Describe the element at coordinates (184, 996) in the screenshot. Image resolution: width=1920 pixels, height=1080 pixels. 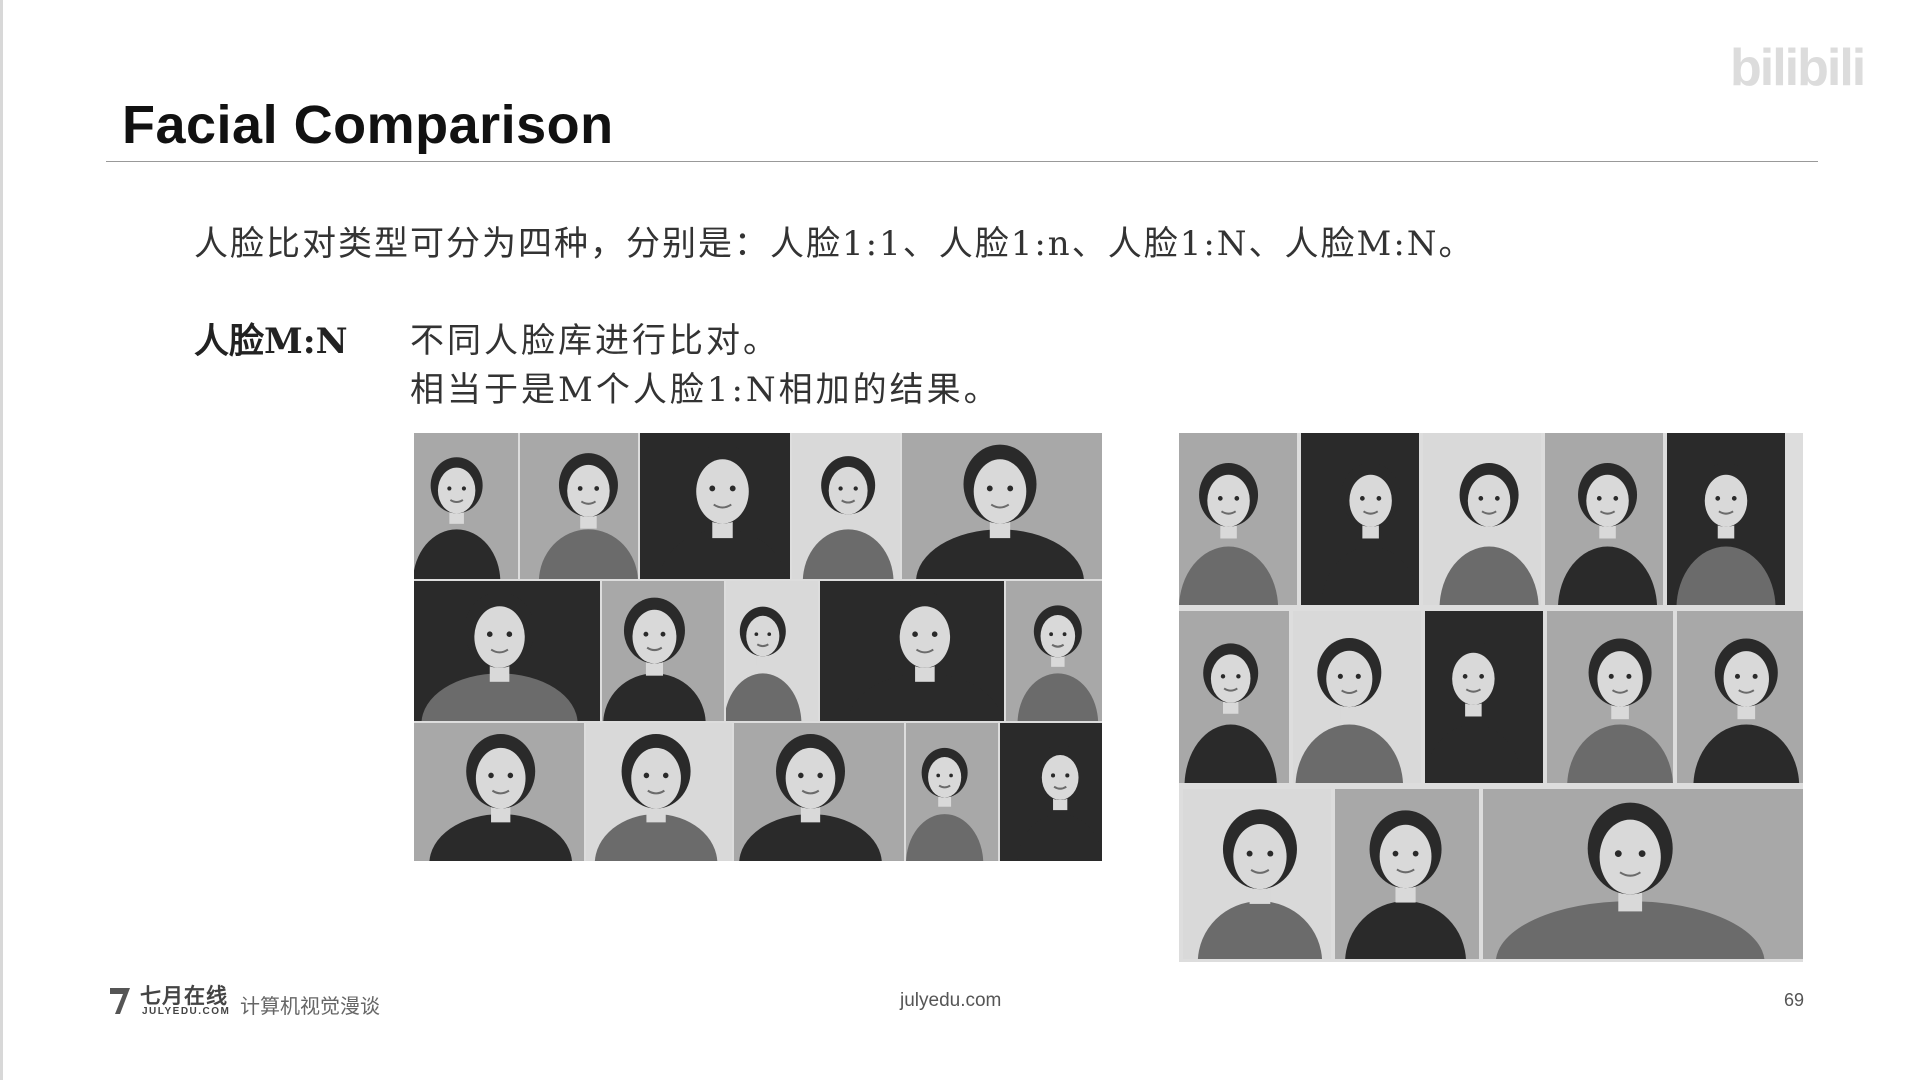
I see `logo-text-cn: 七月在线` at that location.